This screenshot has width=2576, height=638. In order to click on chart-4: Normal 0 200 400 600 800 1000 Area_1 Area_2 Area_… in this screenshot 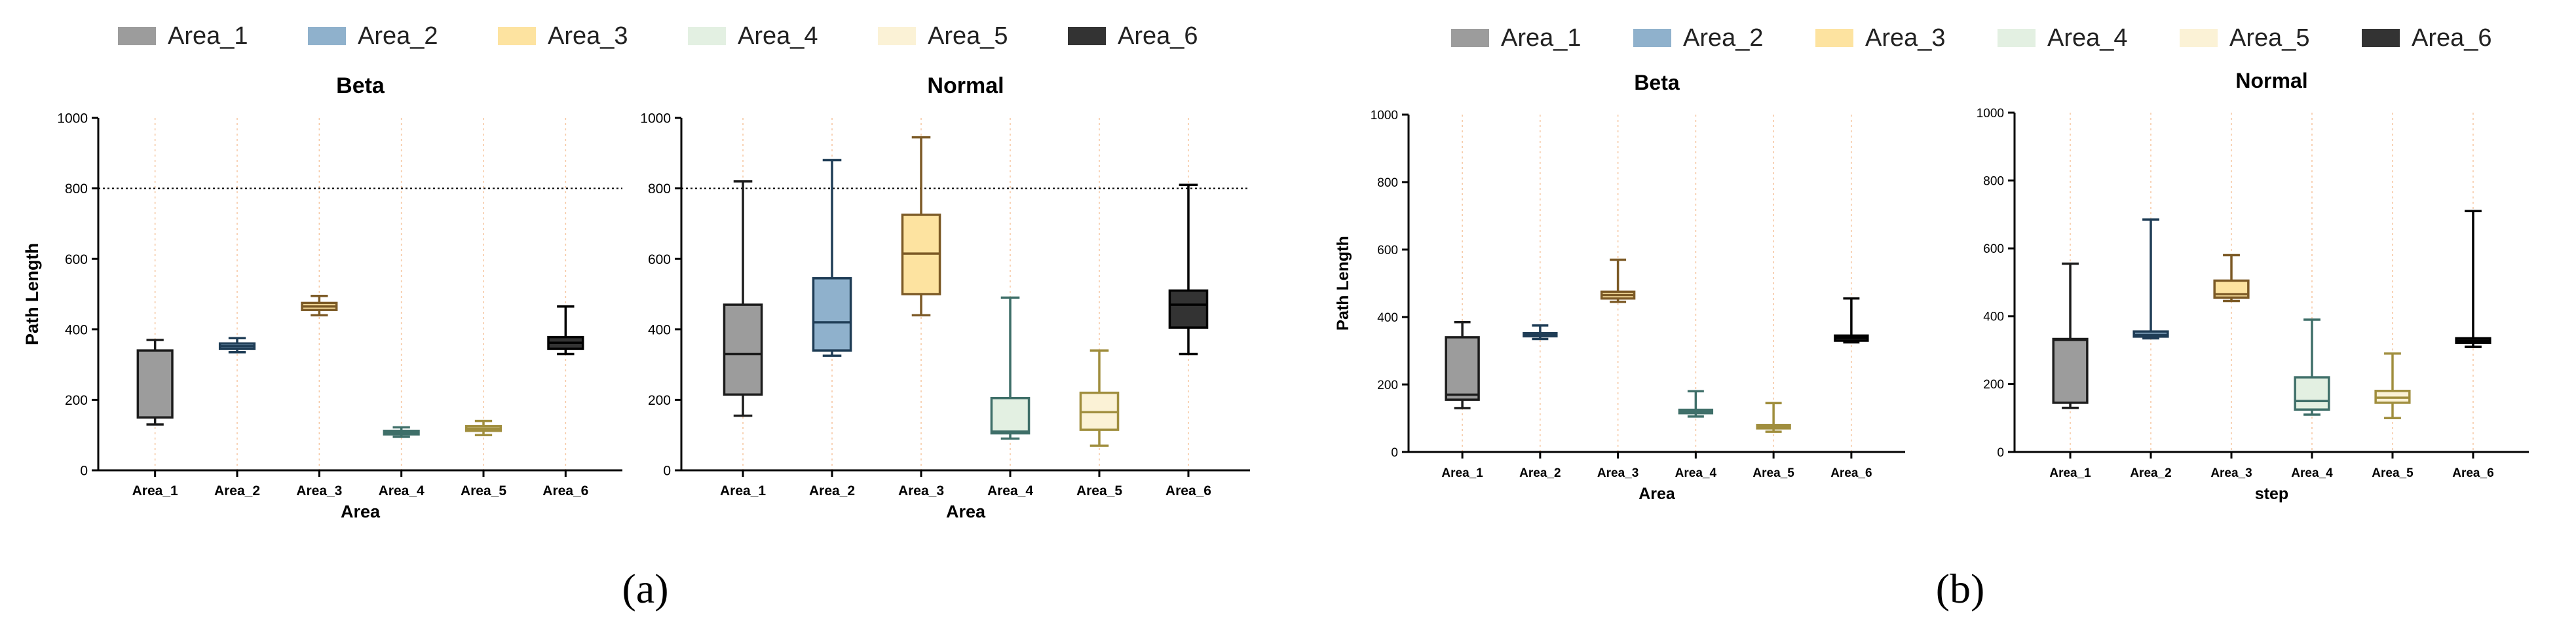, I will do `click(2253, 286)`.